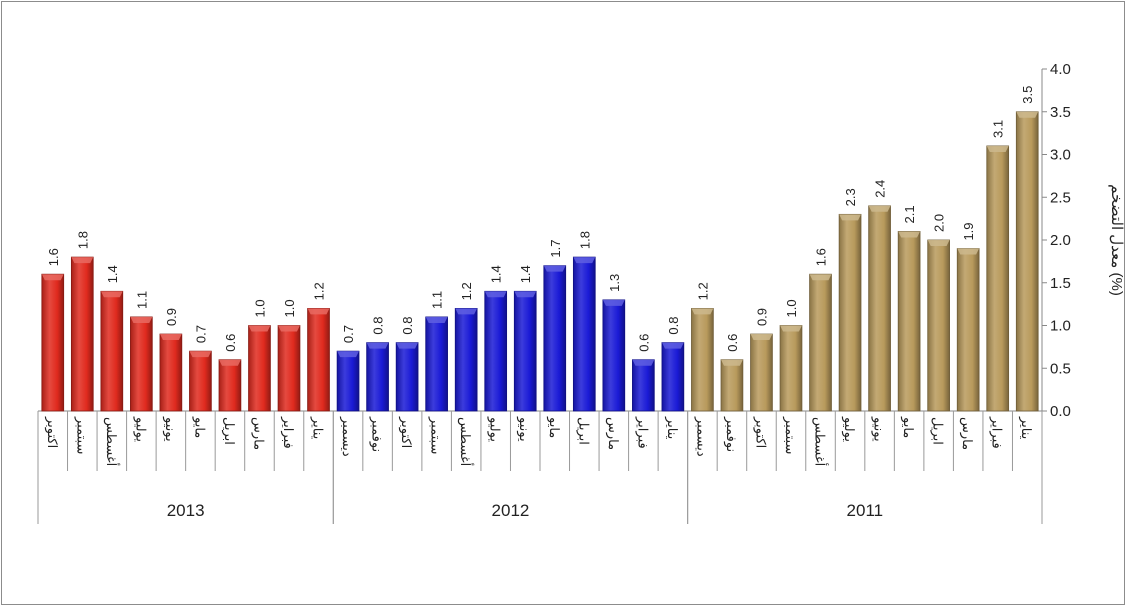 The image size is (1128, 608). I want to click on month-label: ديسمبر, so click(347, 436).